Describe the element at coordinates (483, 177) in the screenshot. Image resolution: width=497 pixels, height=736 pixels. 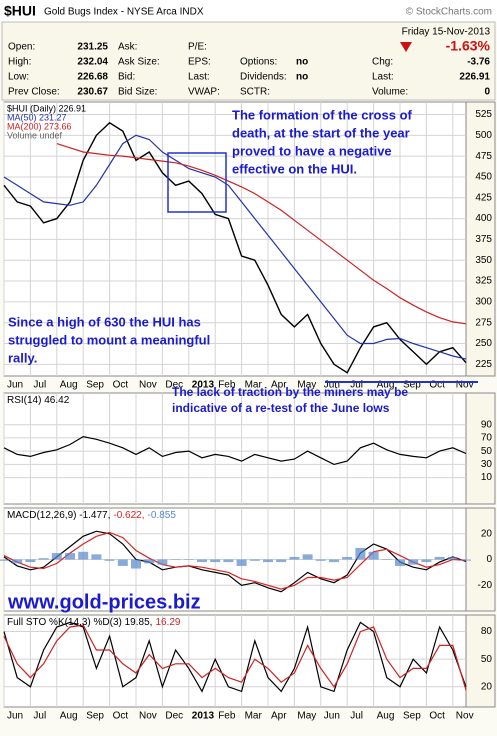
I see `y-tick-label: 450` at that location.